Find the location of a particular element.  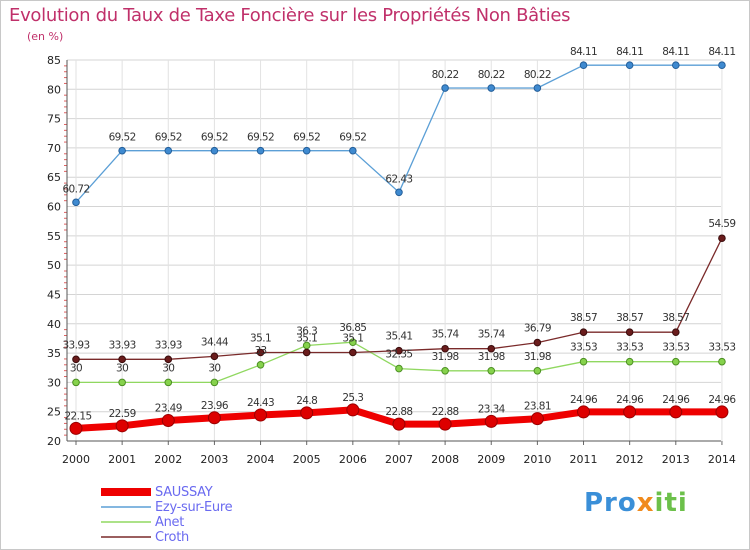

legend-item-ezy-sur-eure: Ezy-sur-Eure is located at coordinates (167, 507).